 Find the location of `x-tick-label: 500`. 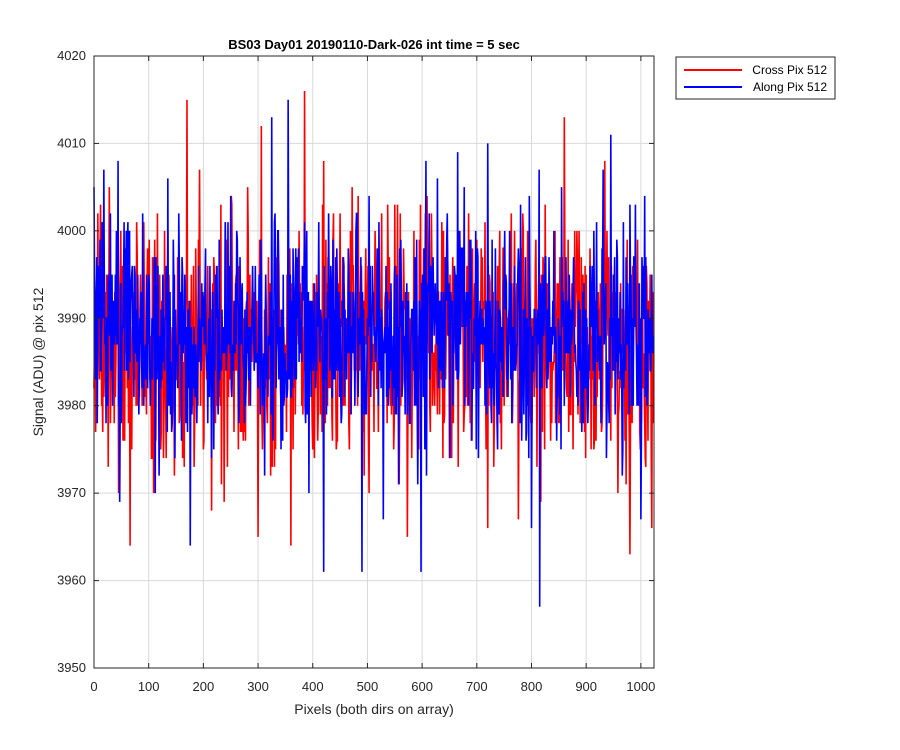

x-tick-label: 500 is located at coordinates (368, 686).